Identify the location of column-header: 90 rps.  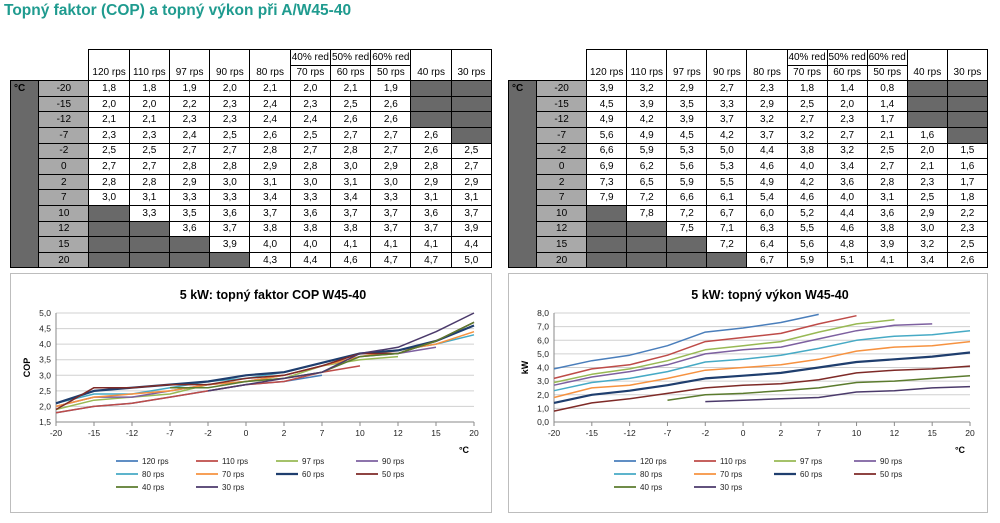
(230, 73).